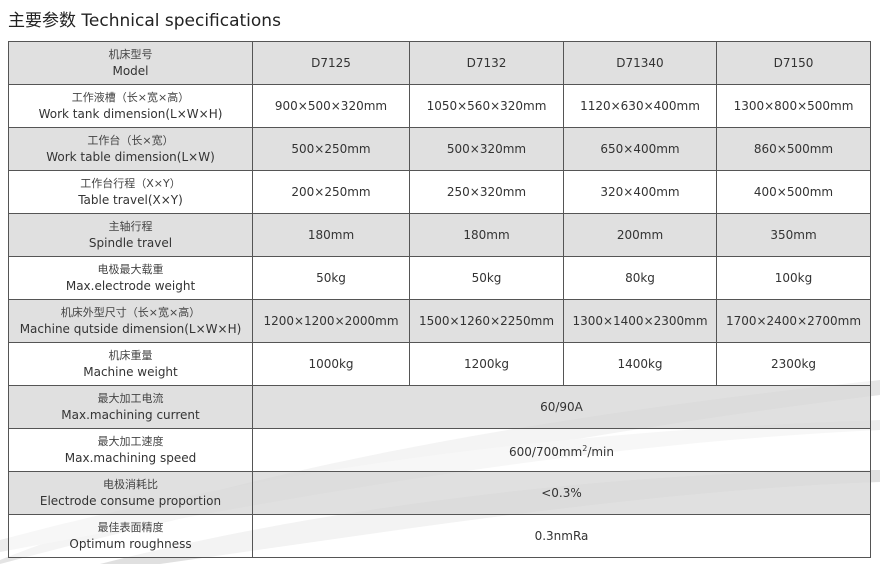 Image resolution: width=880 pixels, height=564 pixels. What do you see at coordinates (585, 448) in the screenshot?
I see `superscript: 2` at bounding box center [585, 448].